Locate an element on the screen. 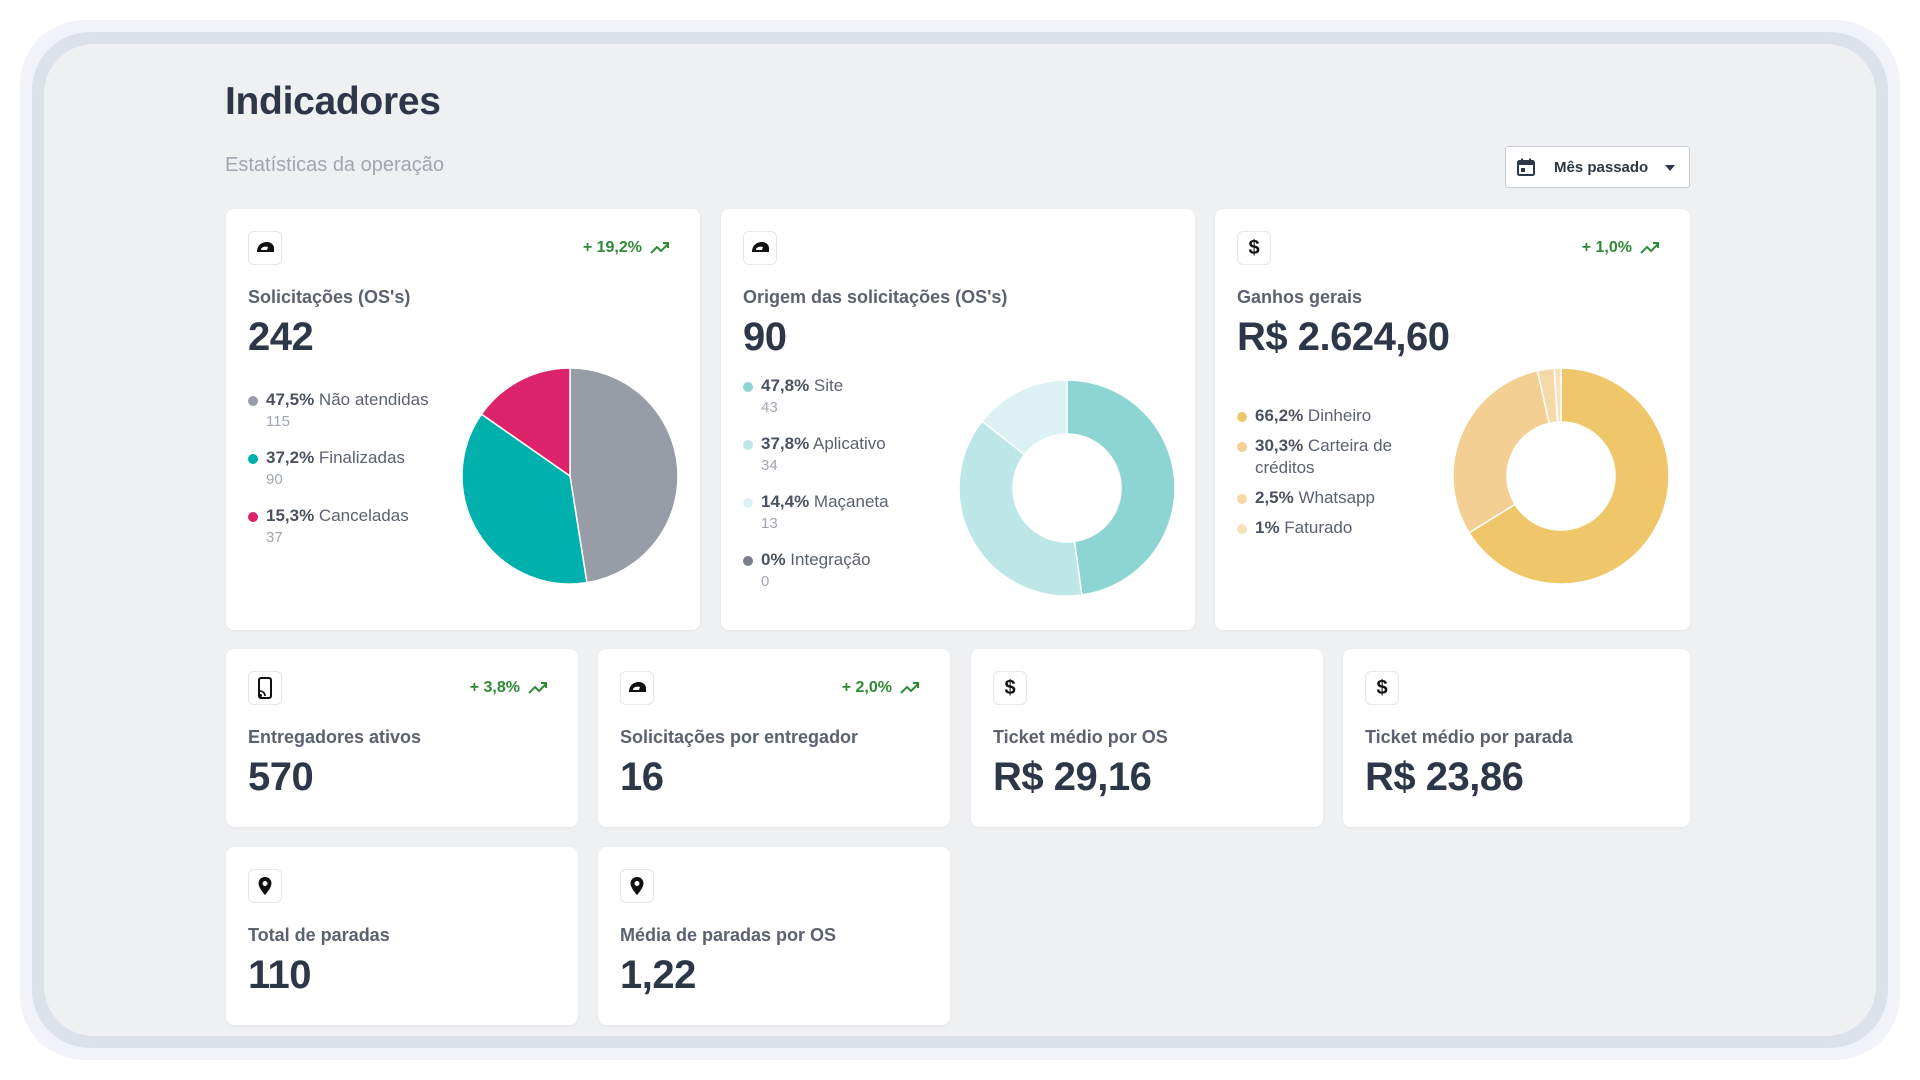 Image resolution: width=1920 pixels, height=1080 pixels. legend-label: 47,8% Site is located at coordinates (825, 386).